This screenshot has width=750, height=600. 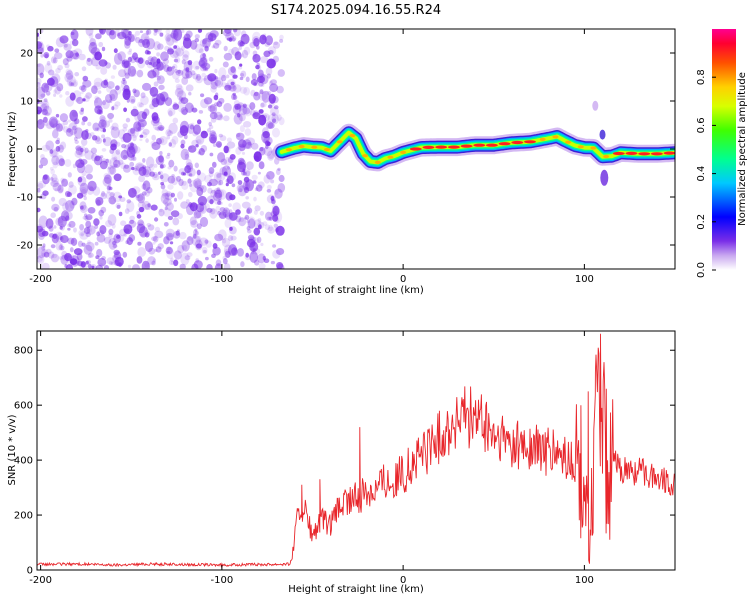 What do you see at coordinates (584, 580) in the screenshot?
I see `x-tick-label: 100` at bounding box center [584, 580].